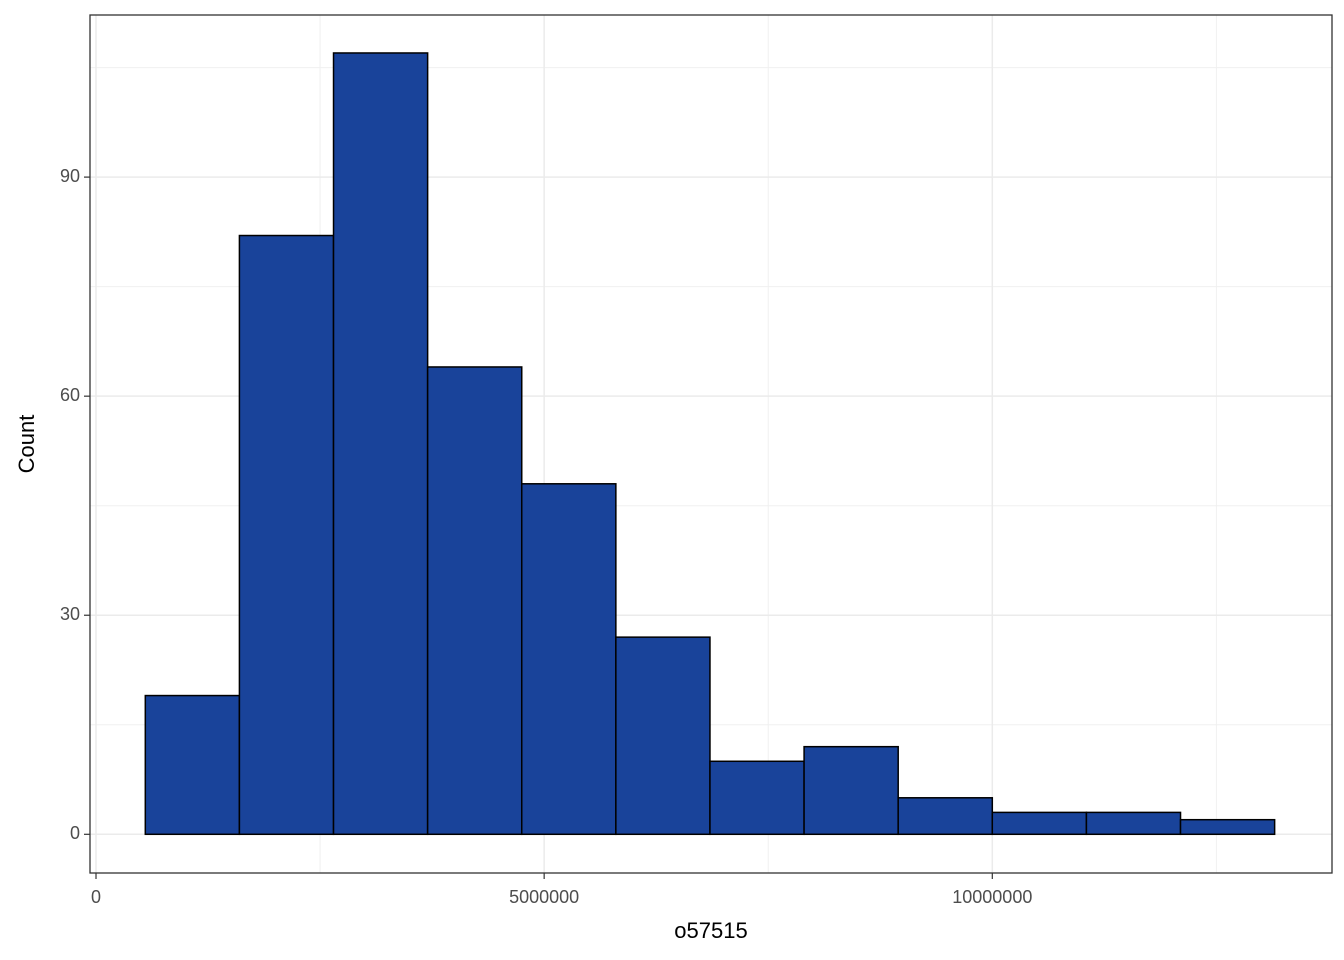 This screenshot has height=960, width=1344. I want to click on x-tick-label: 5000000, so click(544, 897).